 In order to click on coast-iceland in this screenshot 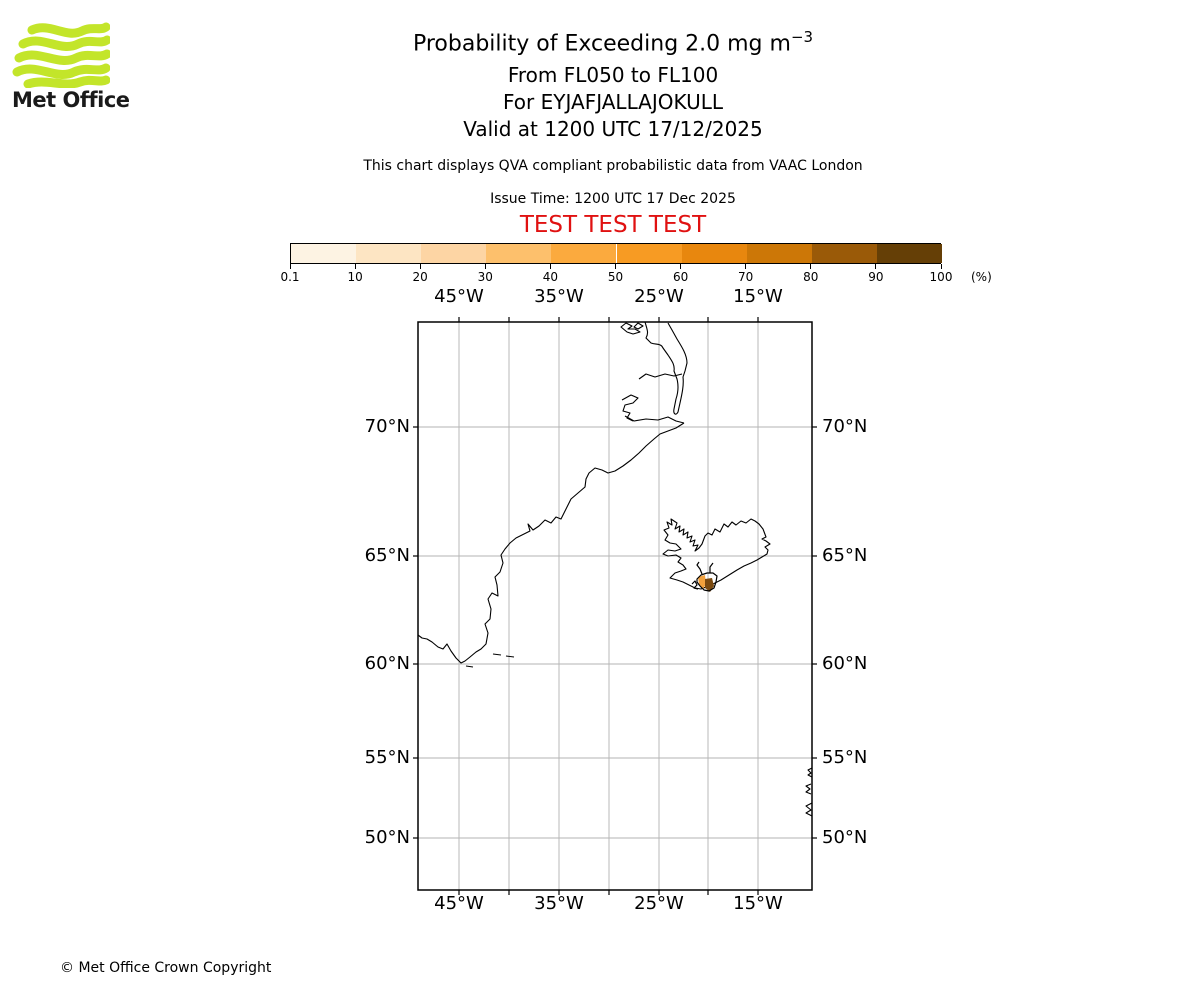, I will do `click(716, 554)`.